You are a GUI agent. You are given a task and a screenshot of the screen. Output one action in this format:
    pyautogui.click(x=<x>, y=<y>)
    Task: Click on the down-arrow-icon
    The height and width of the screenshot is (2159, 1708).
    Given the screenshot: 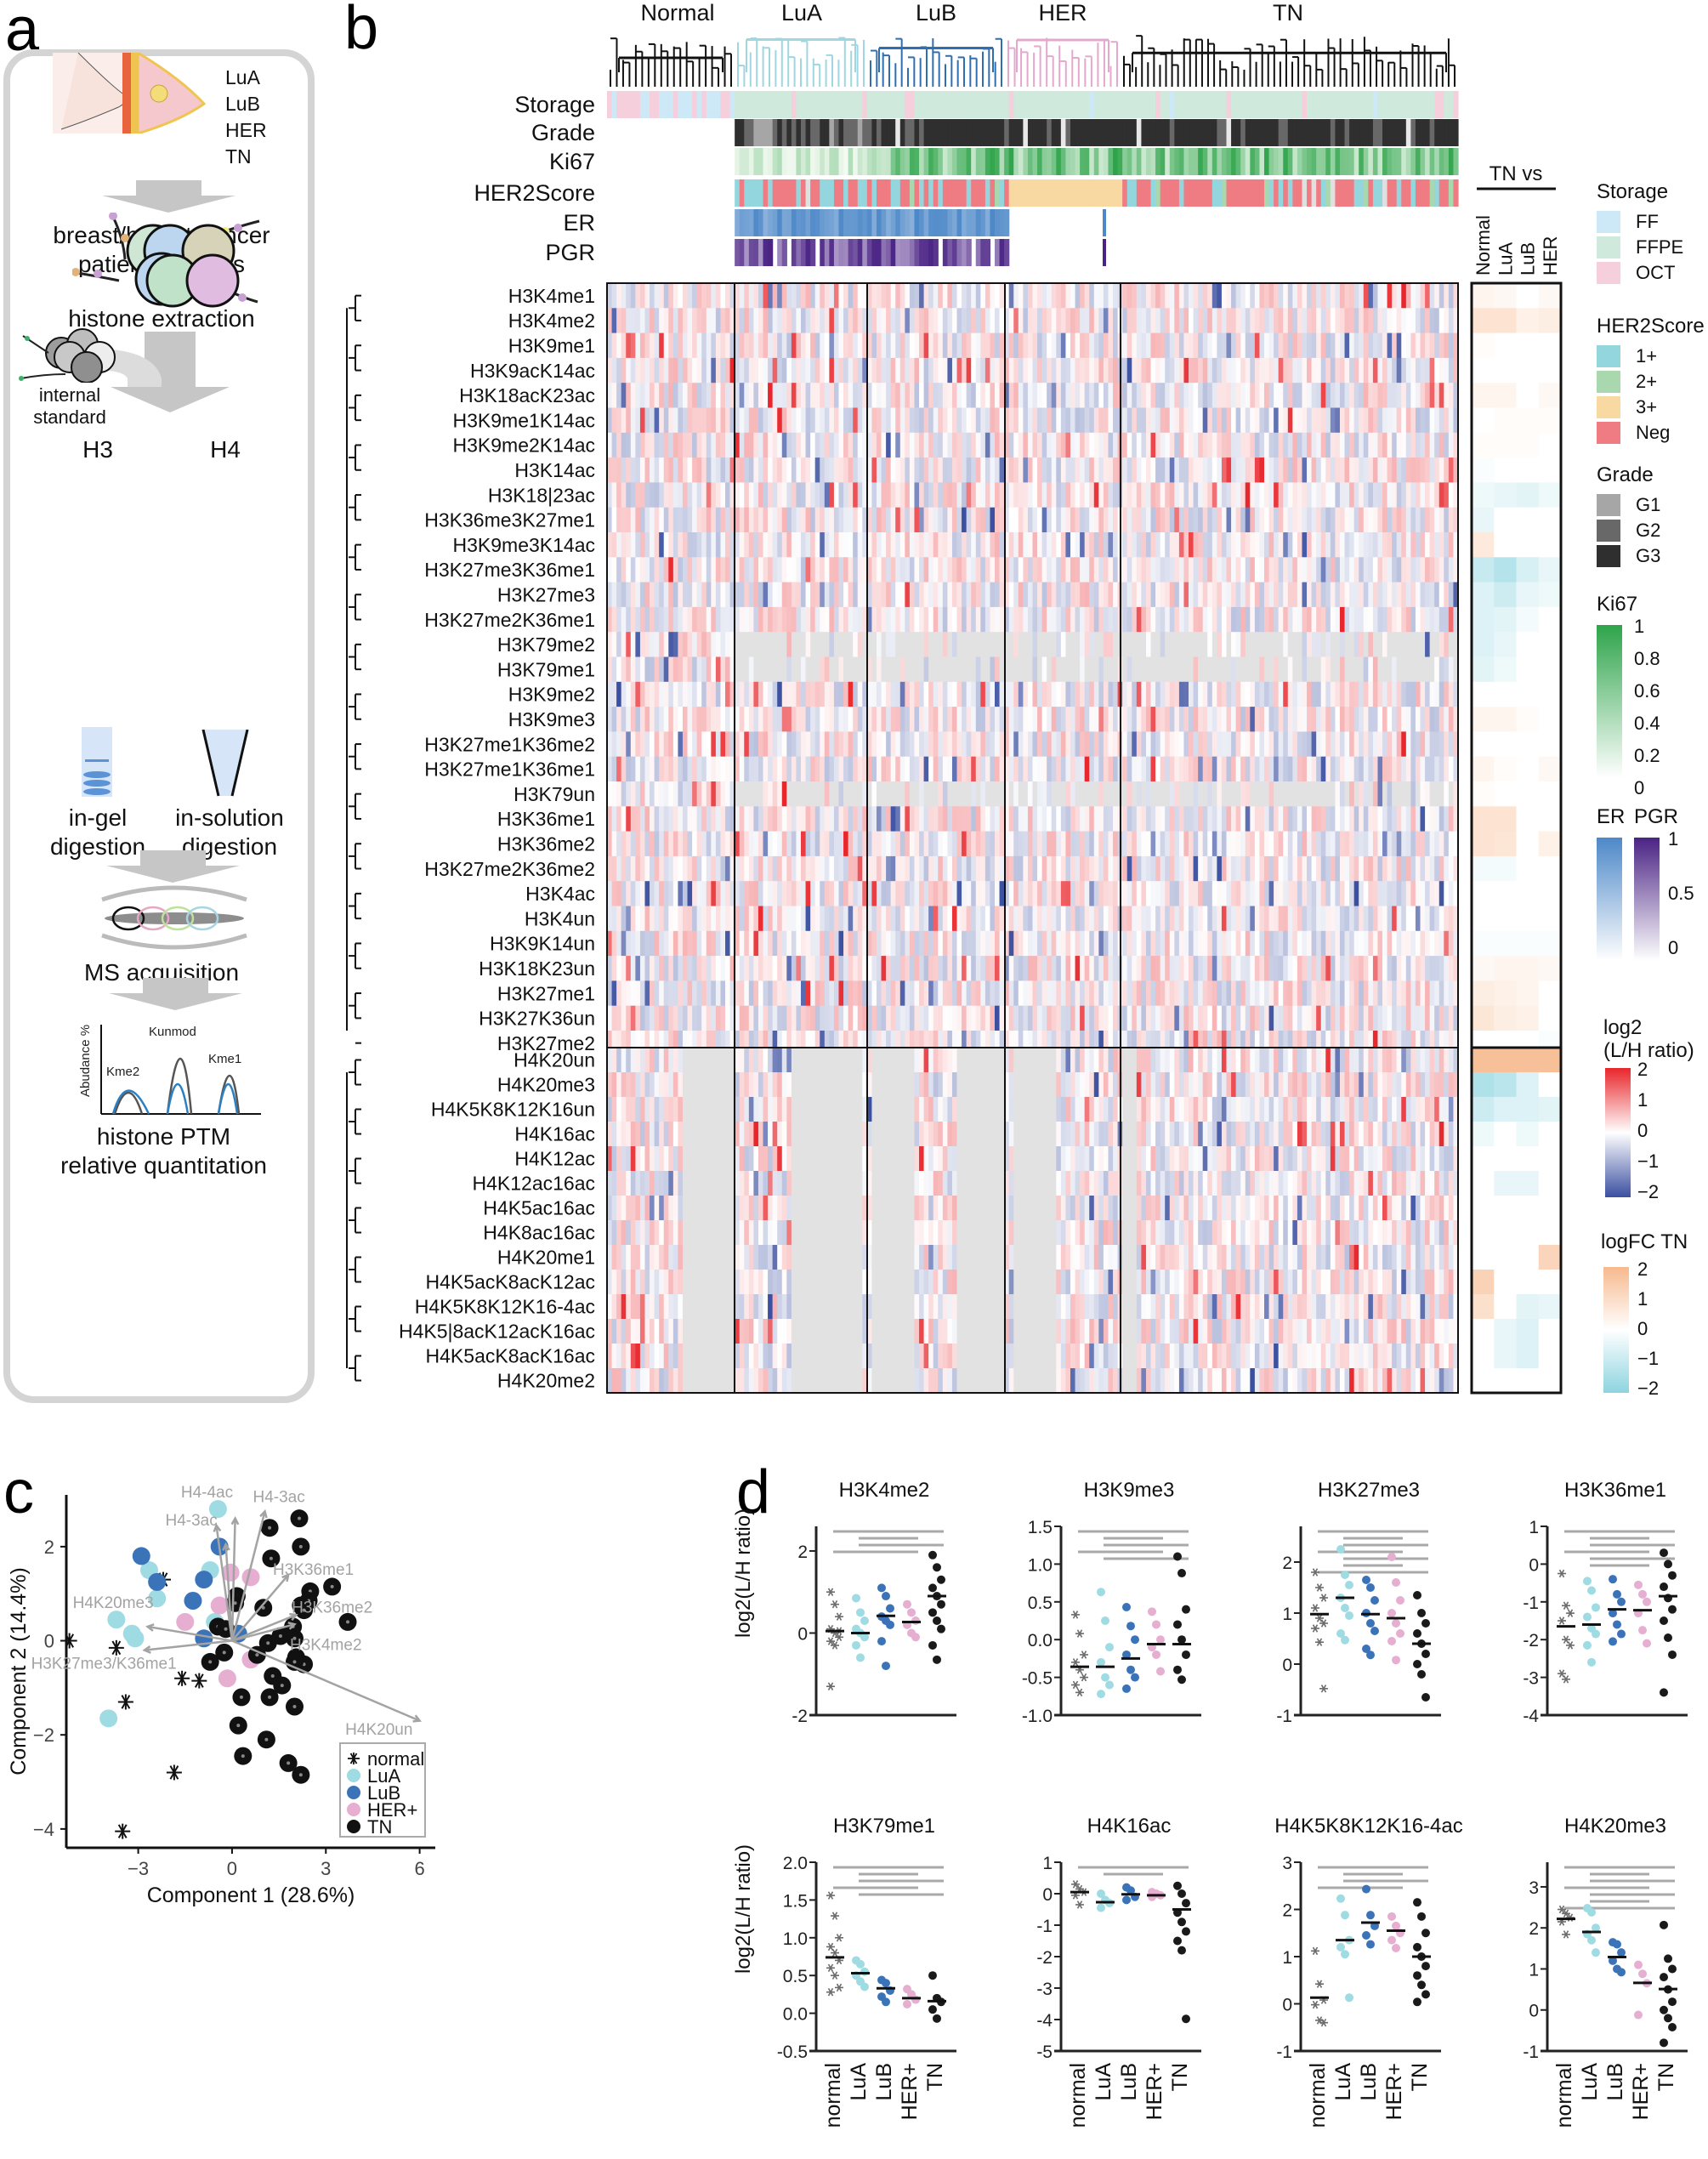 What is the action you would take?
    pyautogui.click(x=168, y=196)
    